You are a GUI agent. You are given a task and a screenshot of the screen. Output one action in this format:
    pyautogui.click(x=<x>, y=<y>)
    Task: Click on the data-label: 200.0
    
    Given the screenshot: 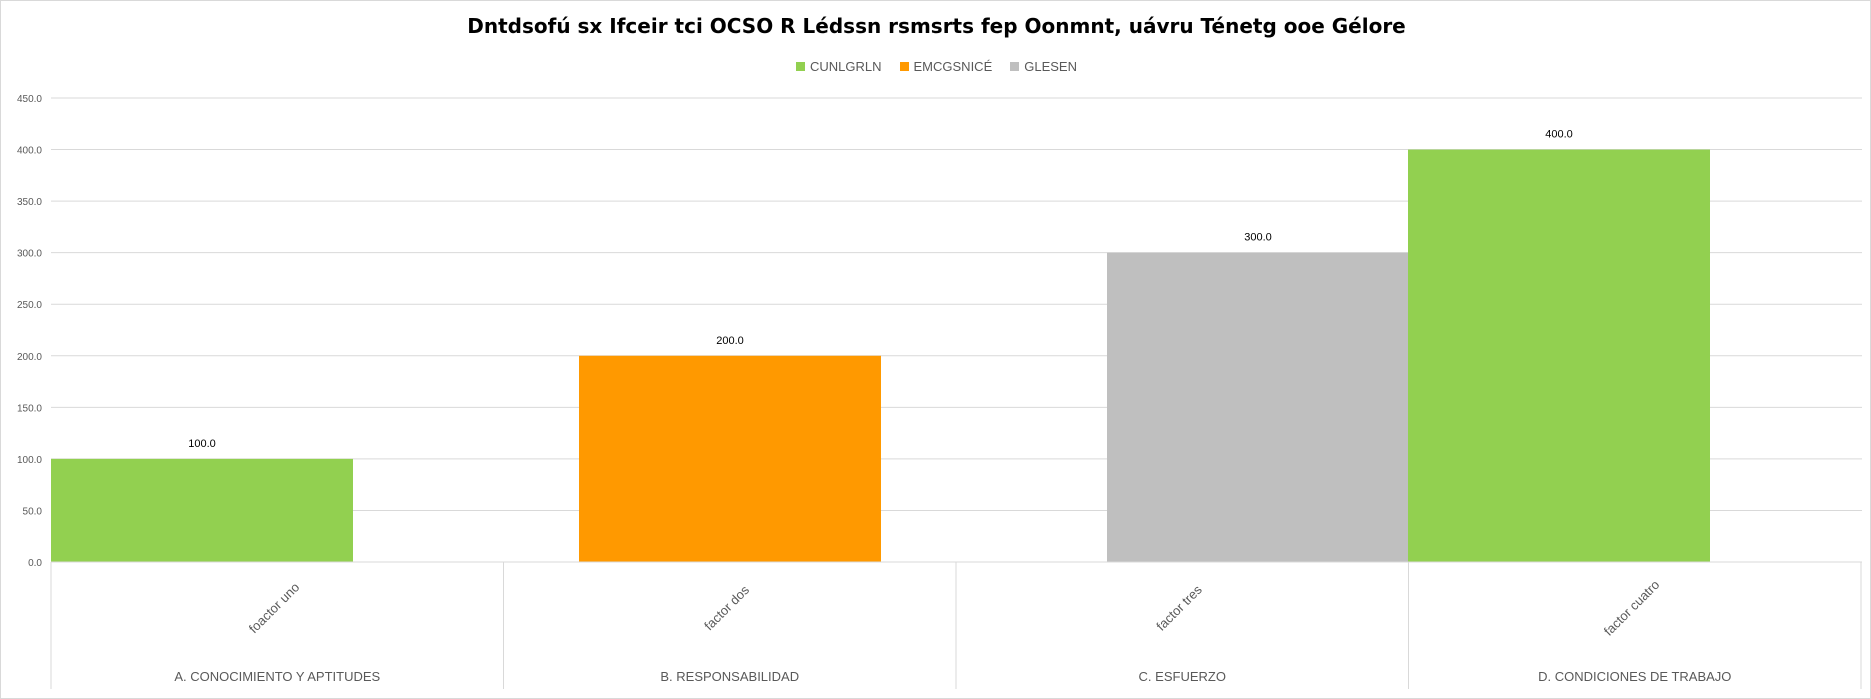 What is the action you would take?
    pyautogui.click(x=730, y=341)
    